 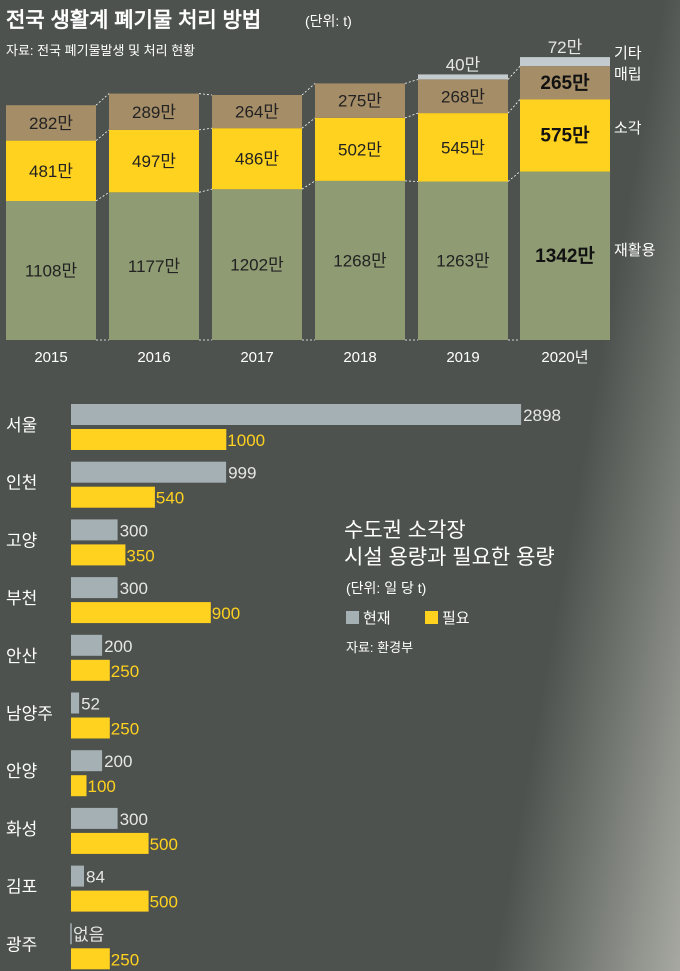 I want to click on data-label: 1177만, so click(x=154, y=266).